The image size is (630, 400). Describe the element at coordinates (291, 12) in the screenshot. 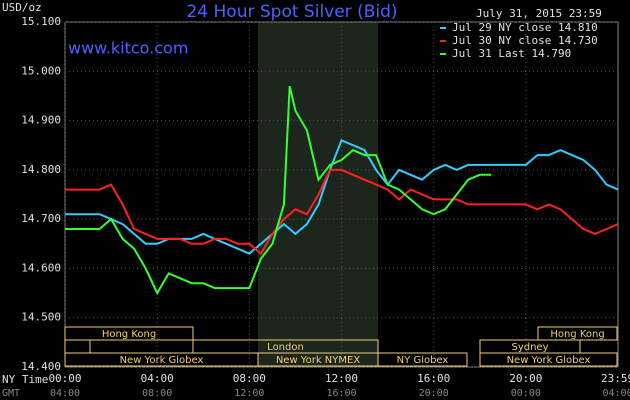

I see `chart-title: 24 Hour Spot Silver (Bid)` at that location.